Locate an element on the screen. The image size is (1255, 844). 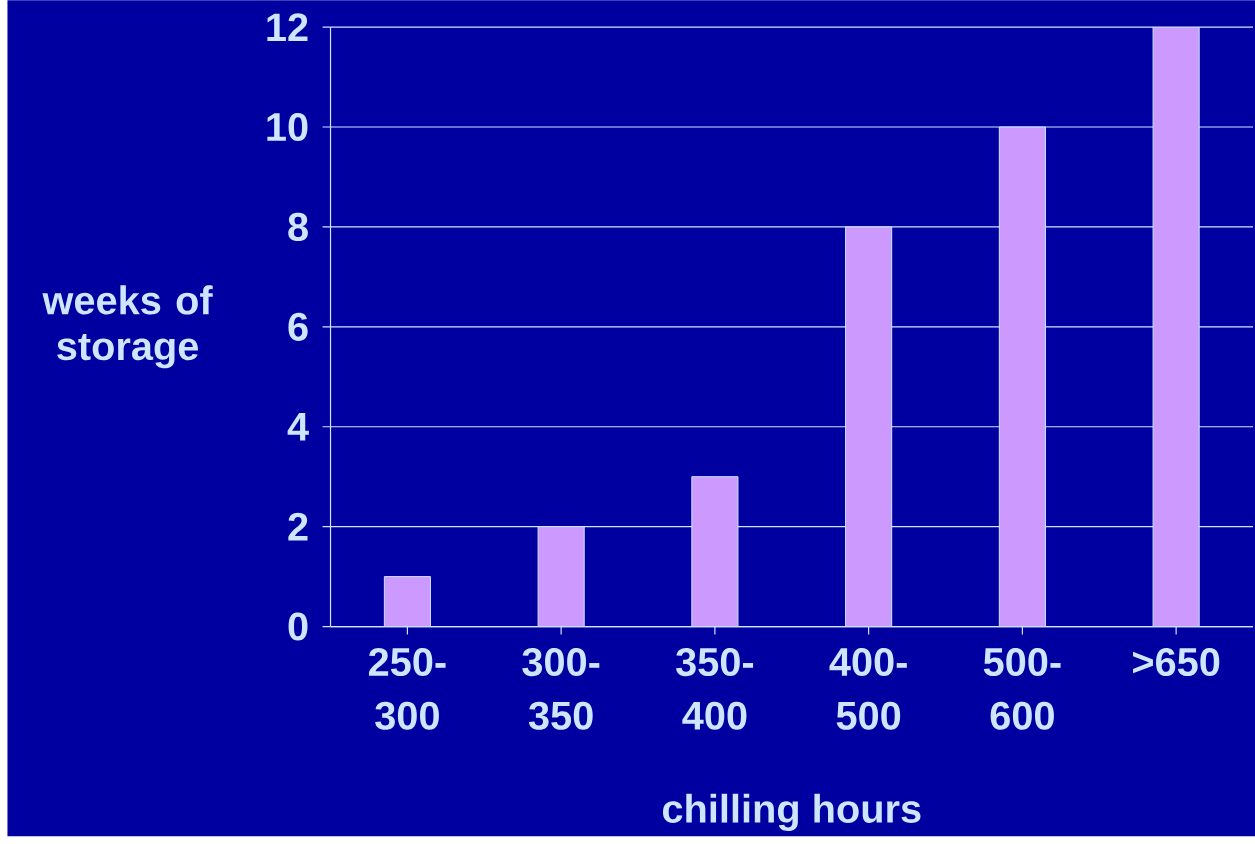
x-axis-title: chilling hours is located at coordinates (791, 812).